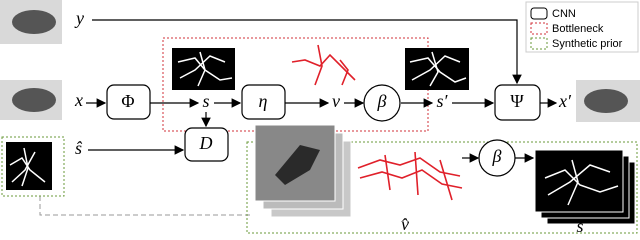 Image resolution: width=640 pixels, height=240 pixels. I want to click on label: x′, so click(565, 101).